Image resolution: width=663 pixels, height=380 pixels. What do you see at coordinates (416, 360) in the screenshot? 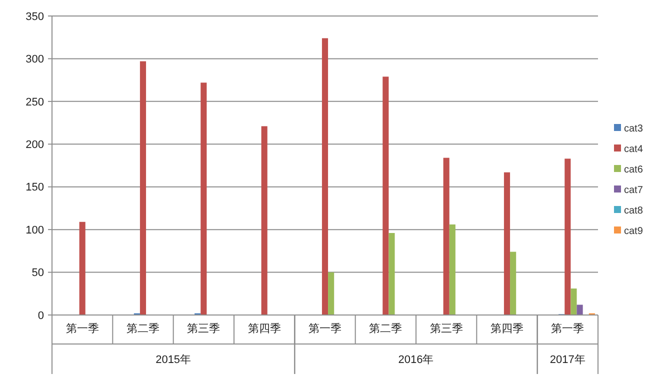
I see `text: 2016年` at bounding box center [416, 360].